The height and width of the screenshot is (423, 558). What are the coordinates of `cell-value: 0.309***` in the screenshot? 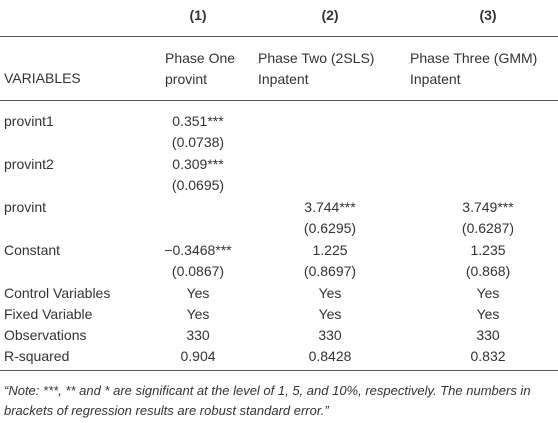 It's located at (198, 164).